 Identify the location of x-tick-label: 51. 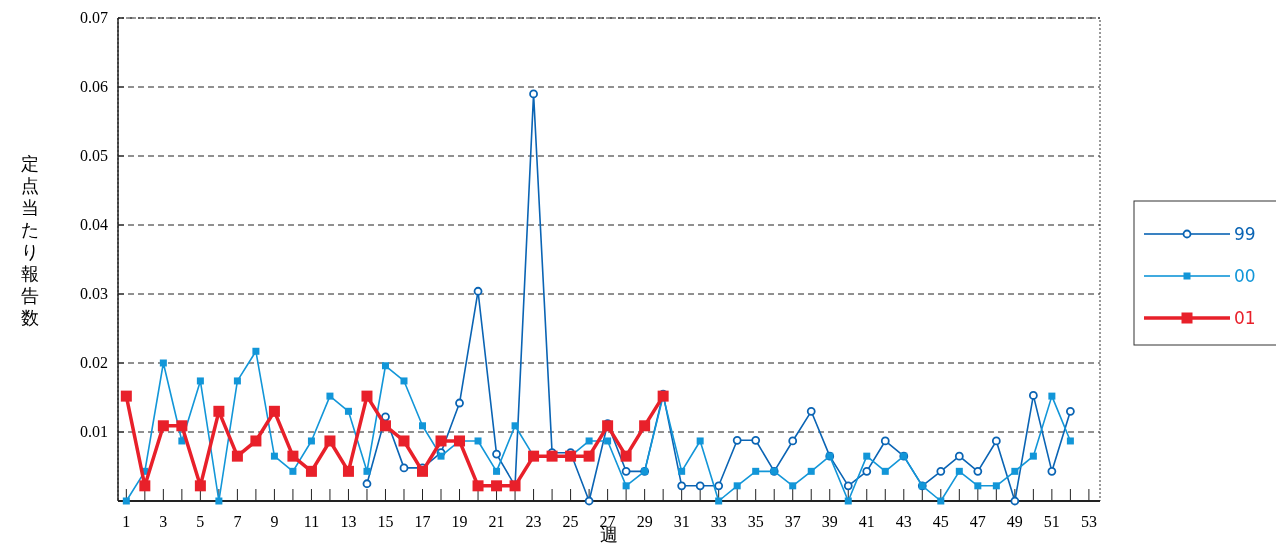
(1051, 521).